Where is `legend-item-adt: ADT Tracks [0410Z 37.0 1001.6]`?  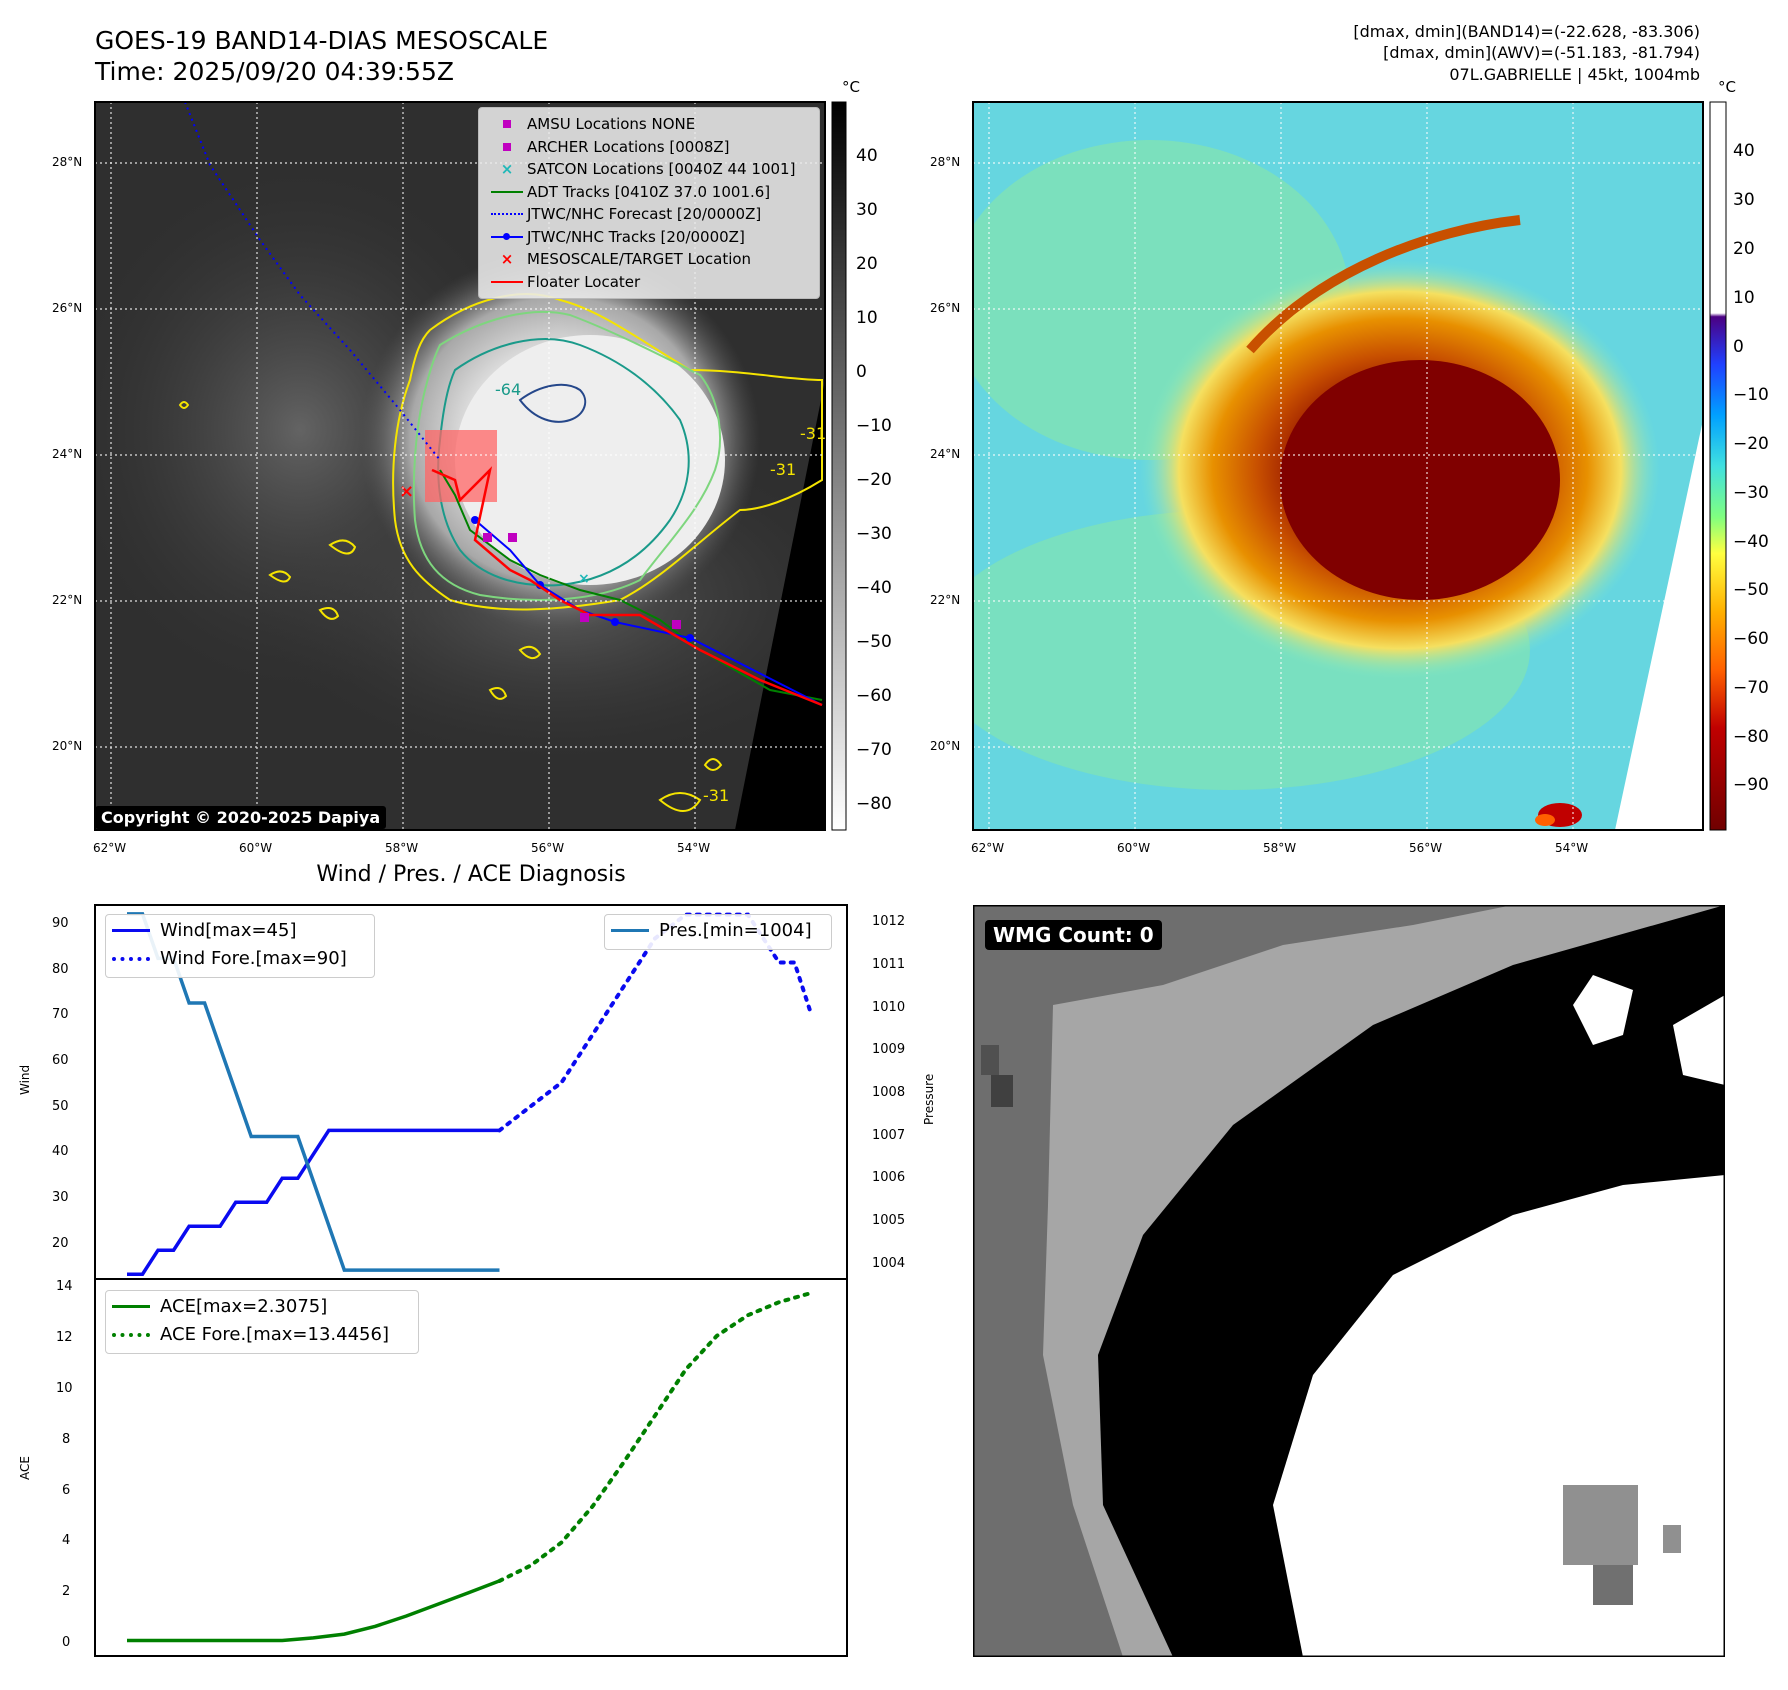 legend-item-adt: ADT Tracks [0410Z 37.0 1001.6] is located at coordinates (652, 192).